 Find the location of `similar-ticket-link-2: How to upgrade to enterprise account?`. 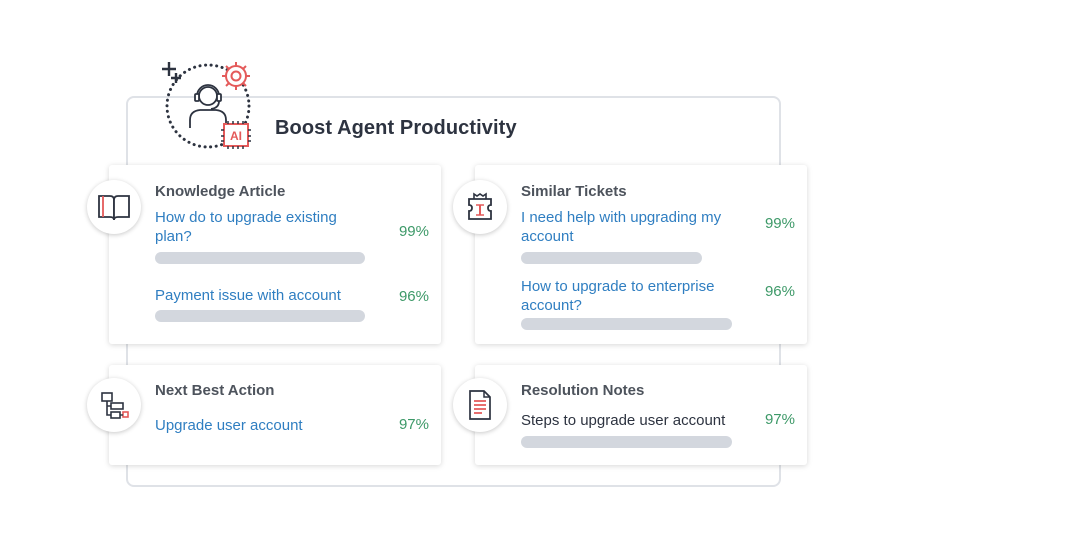

similar-ticket-link-2: How to upgrade to enterprise account? is located at coordinates (618, 296).